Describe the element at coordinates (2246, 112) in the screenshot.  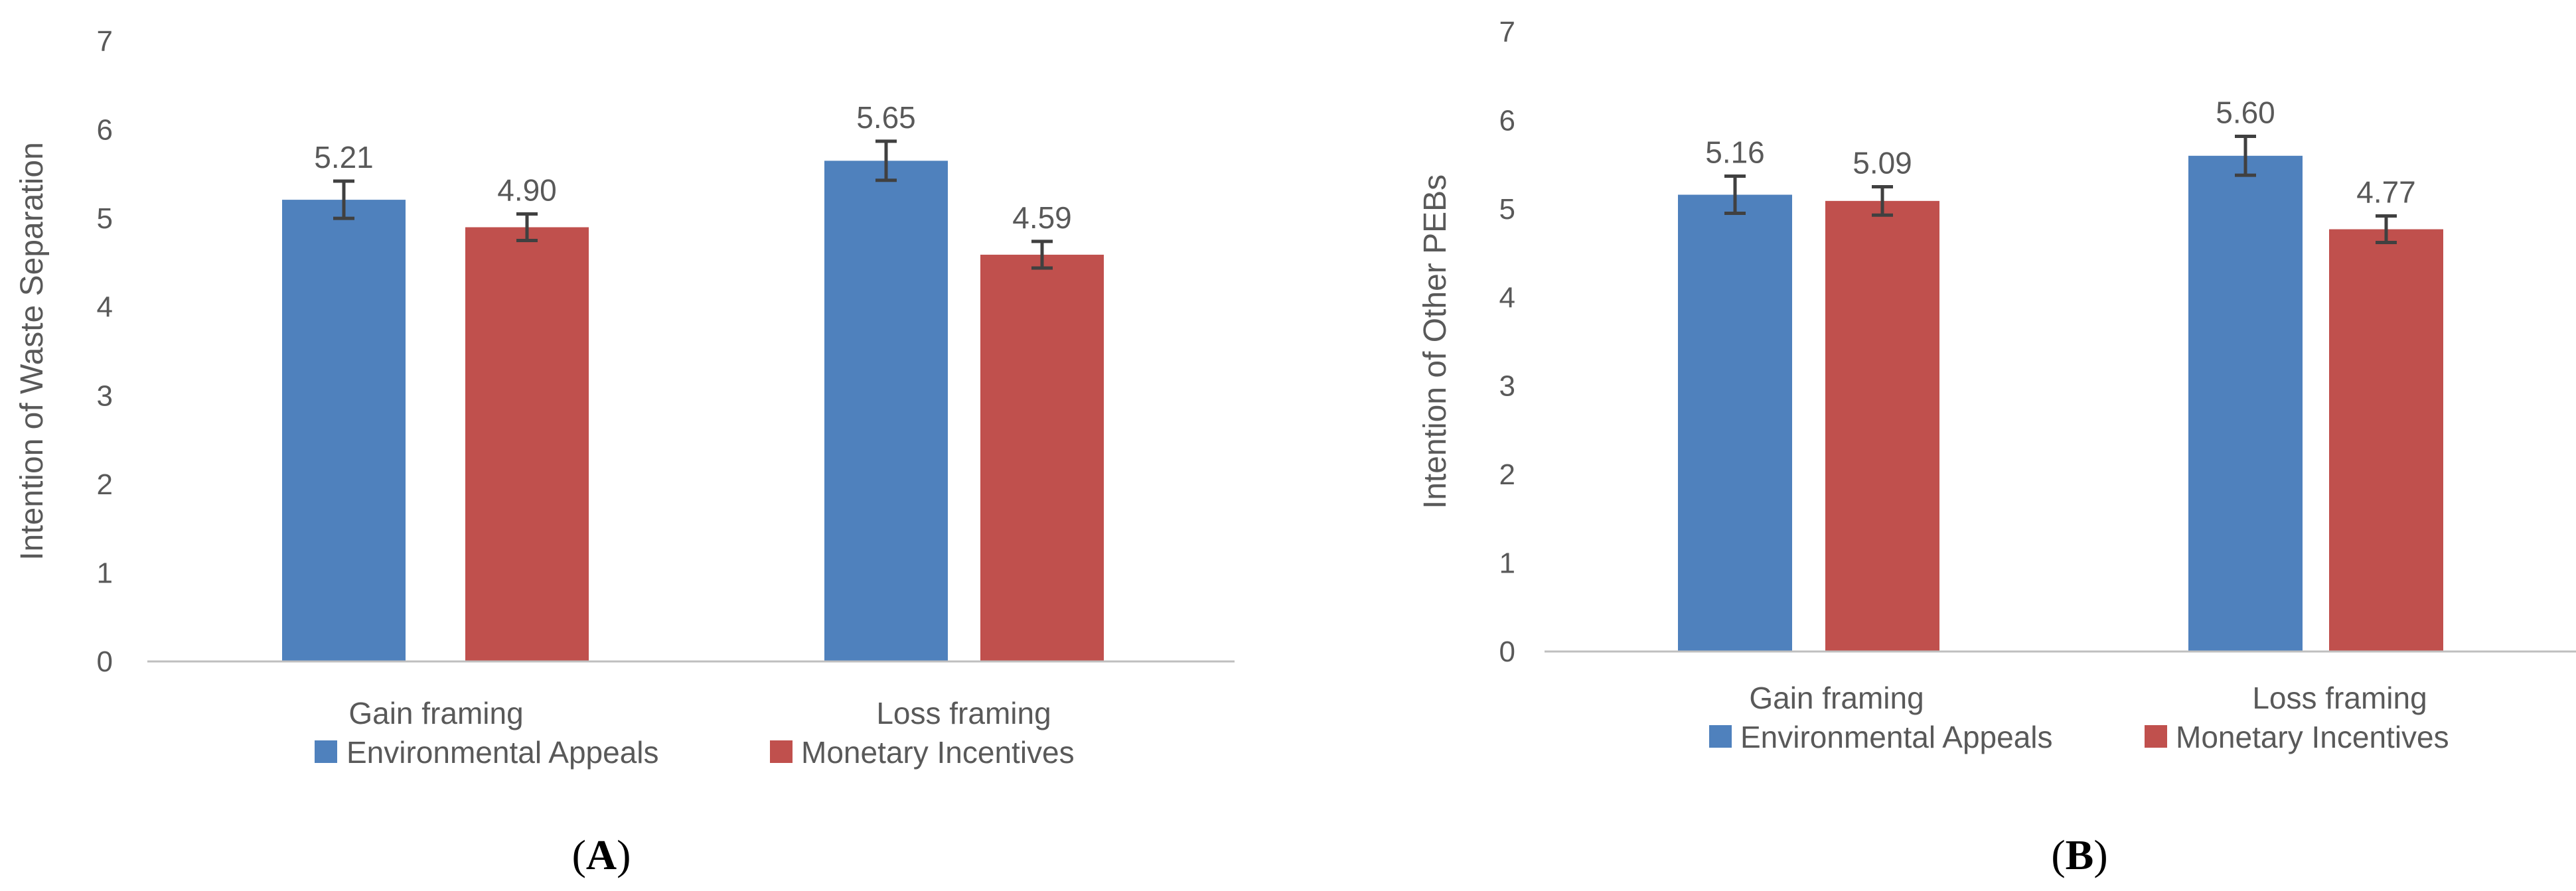
I see `data-label: 5.60` at that location.